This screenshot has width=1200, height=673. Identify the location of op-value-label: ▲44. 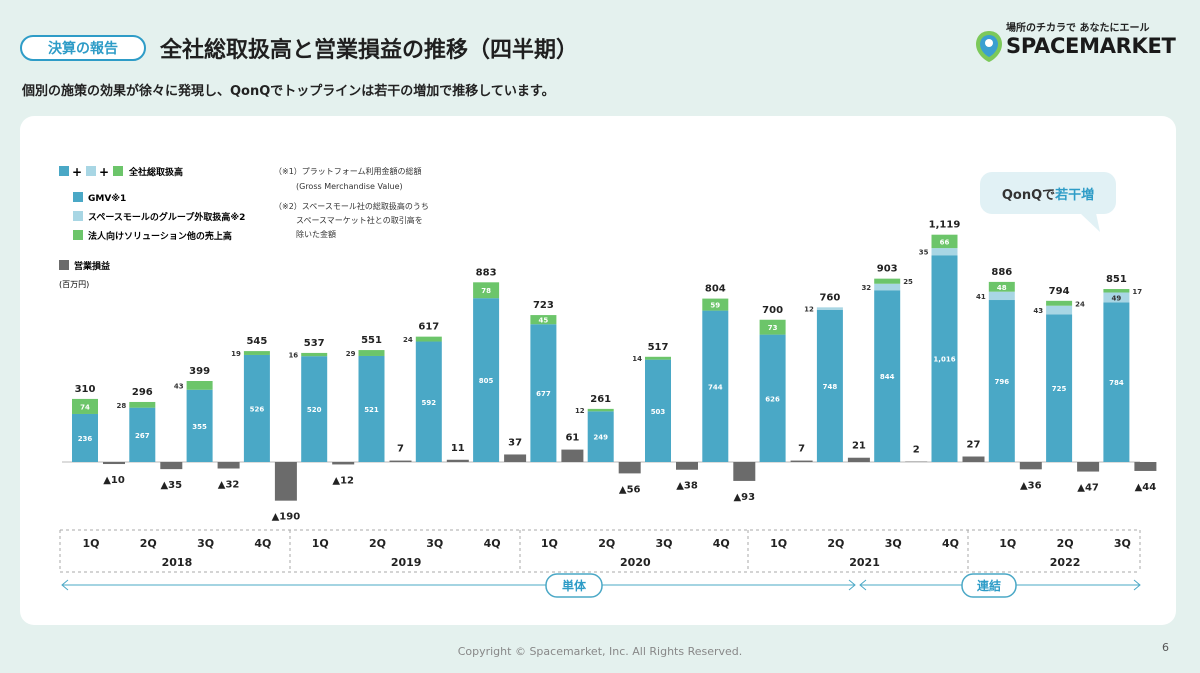
(1146, 487).